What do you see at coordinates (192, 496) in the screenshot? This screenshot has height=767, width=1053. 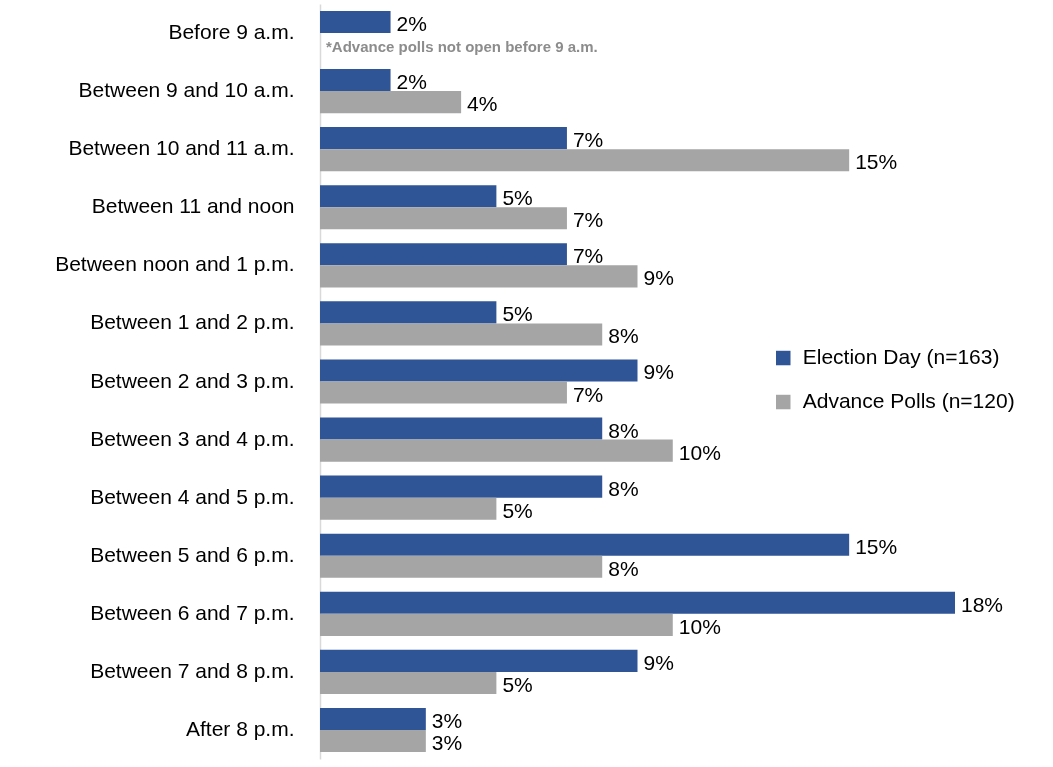 I see `y-tick-label: Between 4 and 5 p.m.` at bounding box center [192, 496].